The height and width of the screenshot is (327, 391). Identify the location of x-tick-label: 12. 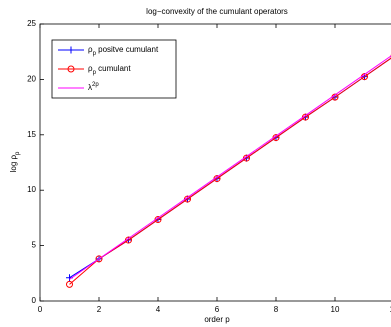
(390, 309).